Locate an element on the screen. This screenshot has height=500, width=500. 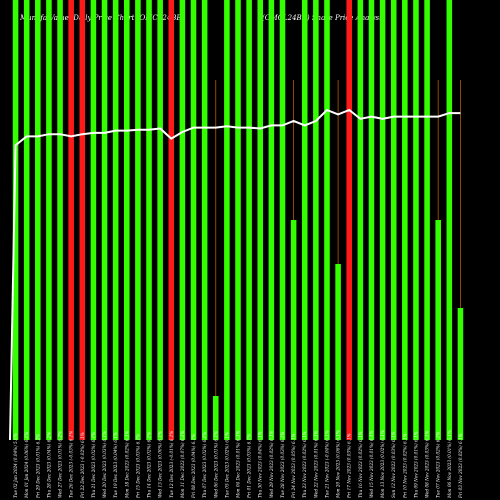
x-tick-label-5: Tue 26 Dec 2023 (-0.03%) 6.1% is located at coordinates (71, 464).